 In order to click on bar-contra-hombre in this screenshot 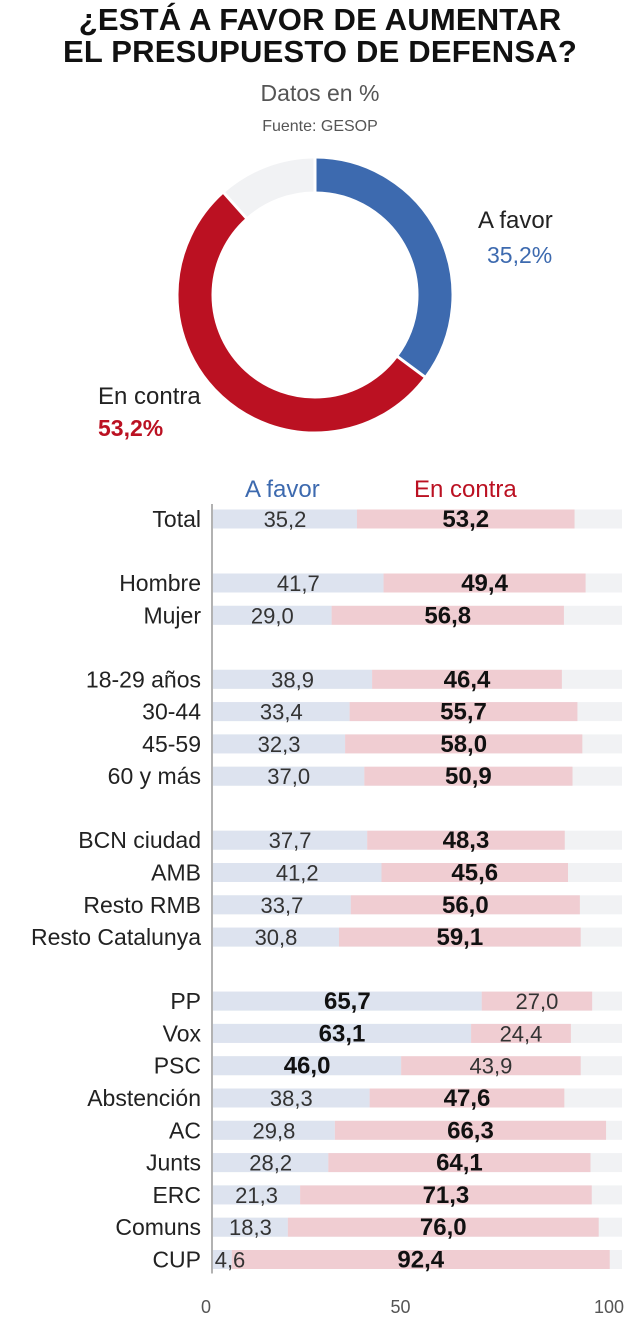, I will do `click(484, 583)`.